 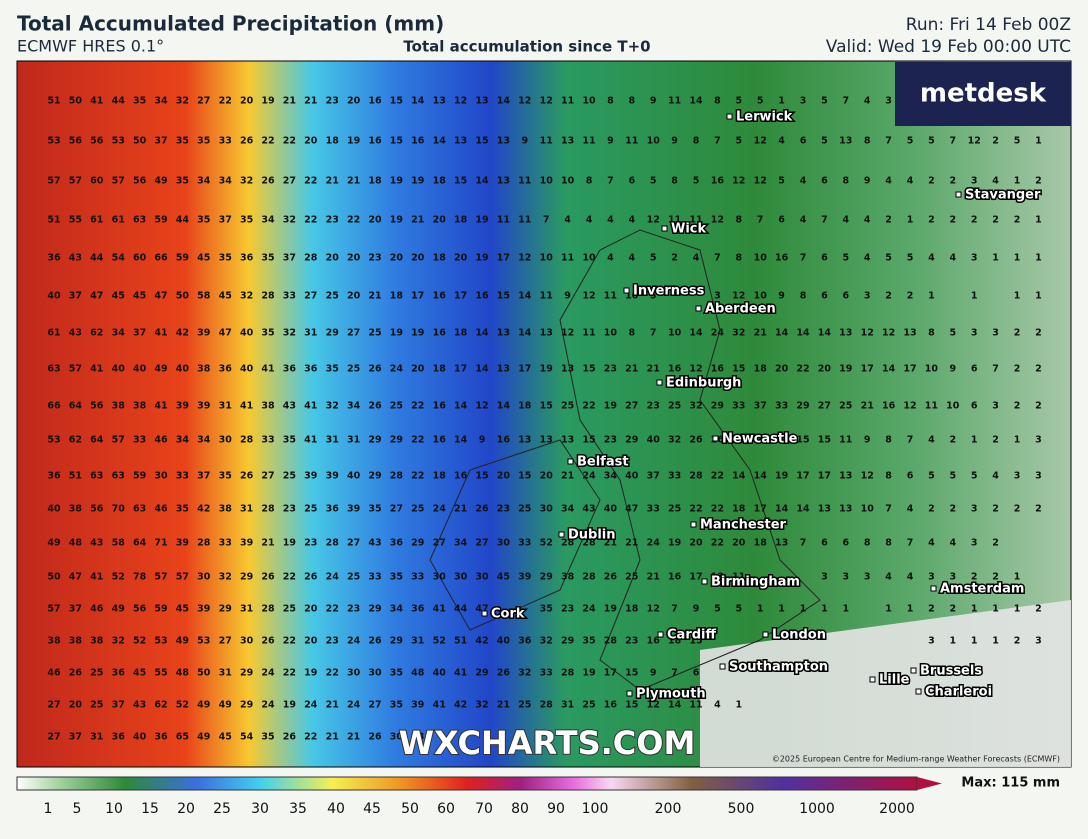 I want to click on grid-value: 49, so click(x=203, y=737).